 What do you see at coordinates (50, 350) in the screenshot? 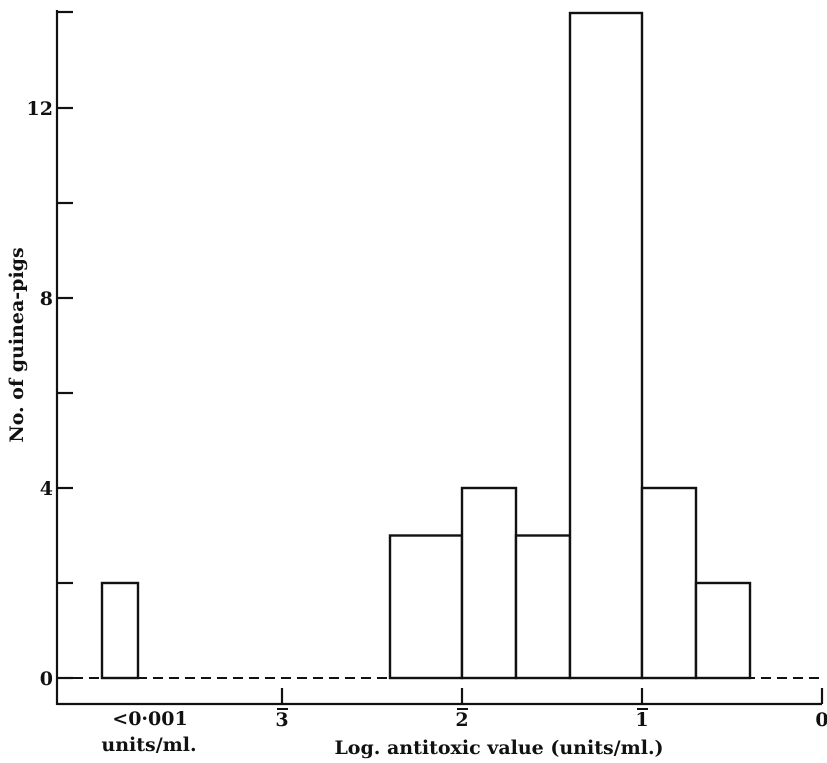
I see `y-ticks: 0 4 8 12` at bounding box center [50, 350].